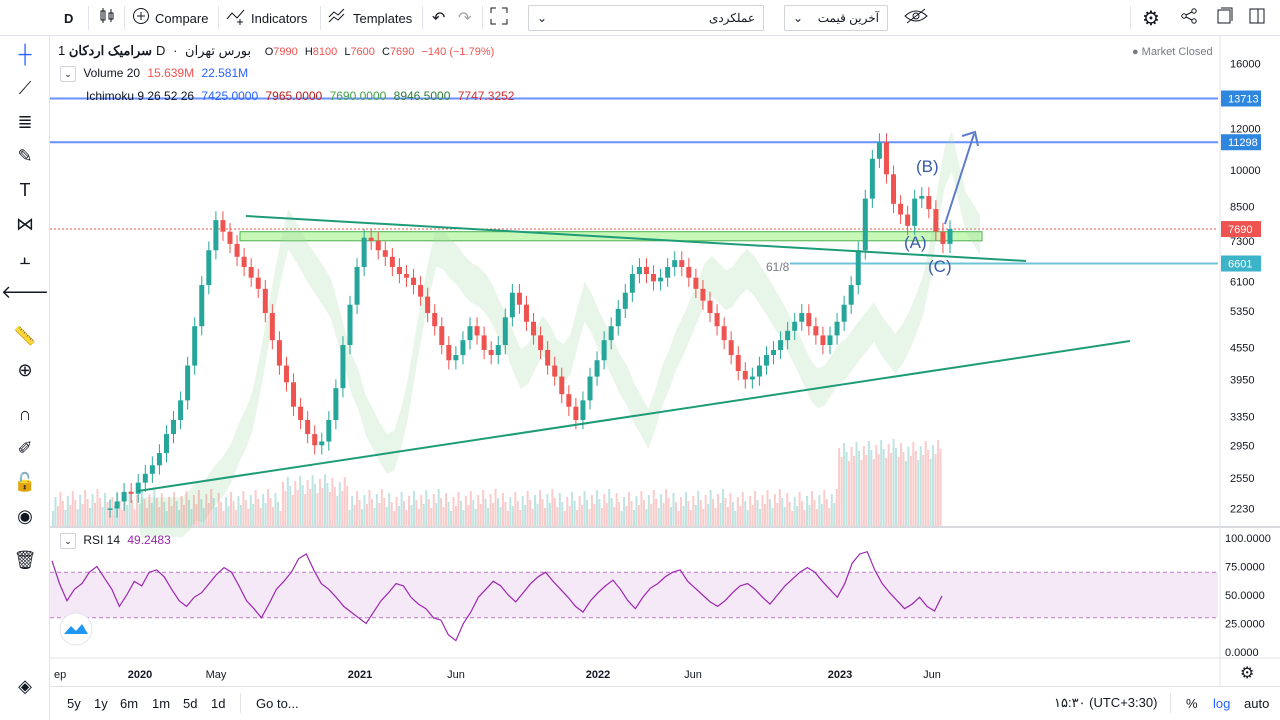 The height and width of the screenshot is (720, 1280). I want to click on redo-button: ↷, so click(467, 18).